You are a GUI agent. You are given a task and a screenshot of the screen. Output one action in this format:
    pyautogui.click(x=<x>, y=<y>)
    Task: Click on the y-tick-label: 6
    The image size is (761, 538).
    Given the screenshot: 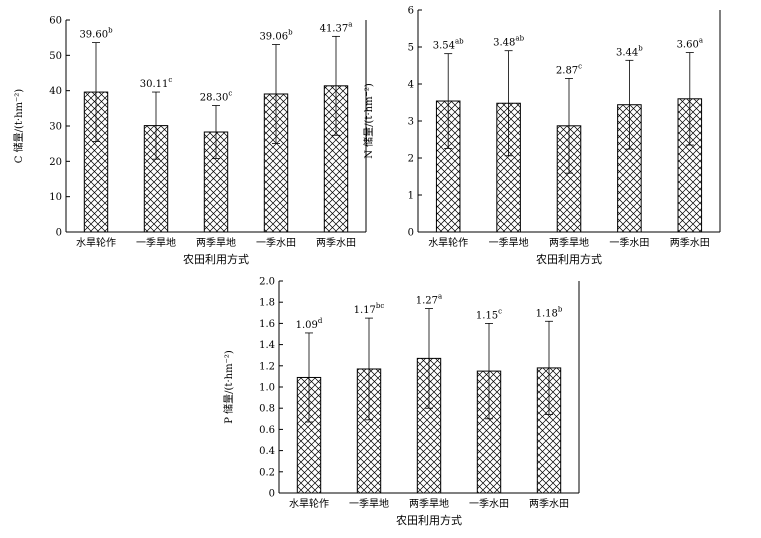 What is the action you would take?
    pyautogui.click(x=411, y=11)
    